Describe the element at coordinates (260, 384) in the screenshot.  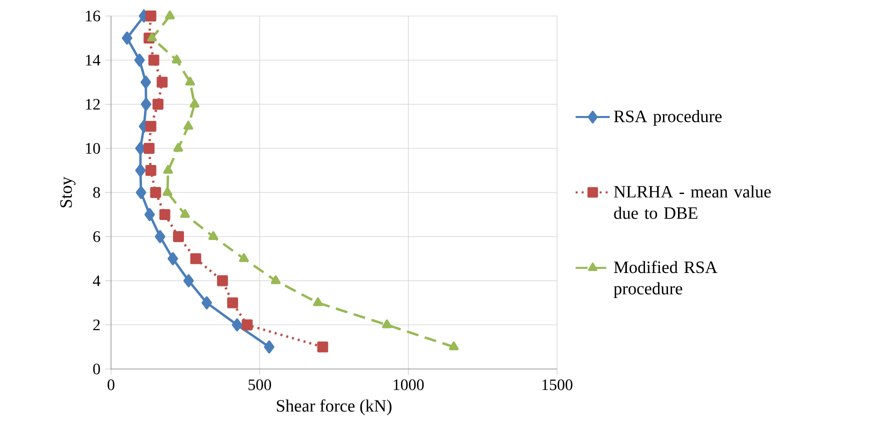
I see `x-tick-label: 500` at that location.